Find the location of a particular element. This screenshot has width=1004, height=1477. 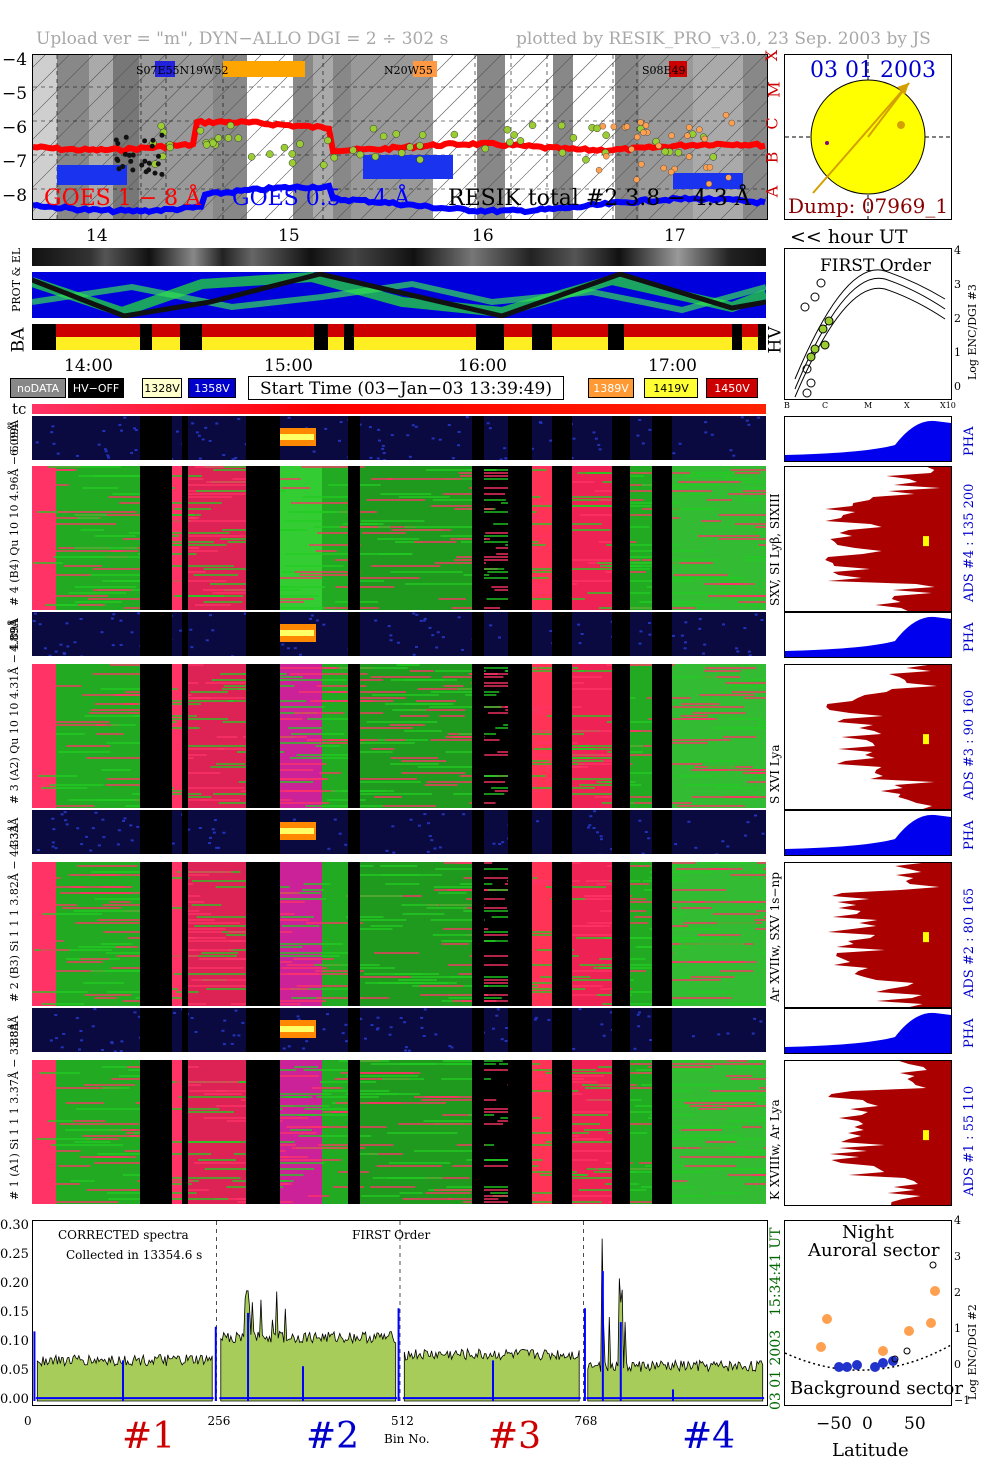

channel-label: # 2 (B3) Si 1 1 1 3.82Å − 4.33Å is located at coordinates (14, 913).